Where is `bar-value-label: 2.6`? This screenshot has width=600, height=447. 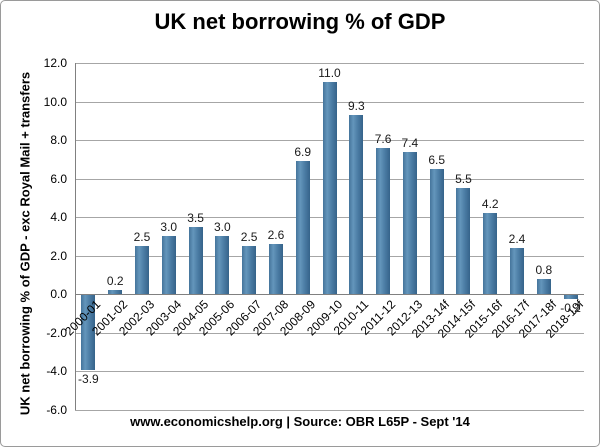 bar-value-label: 2.6 is located at coordinates (276, 234).